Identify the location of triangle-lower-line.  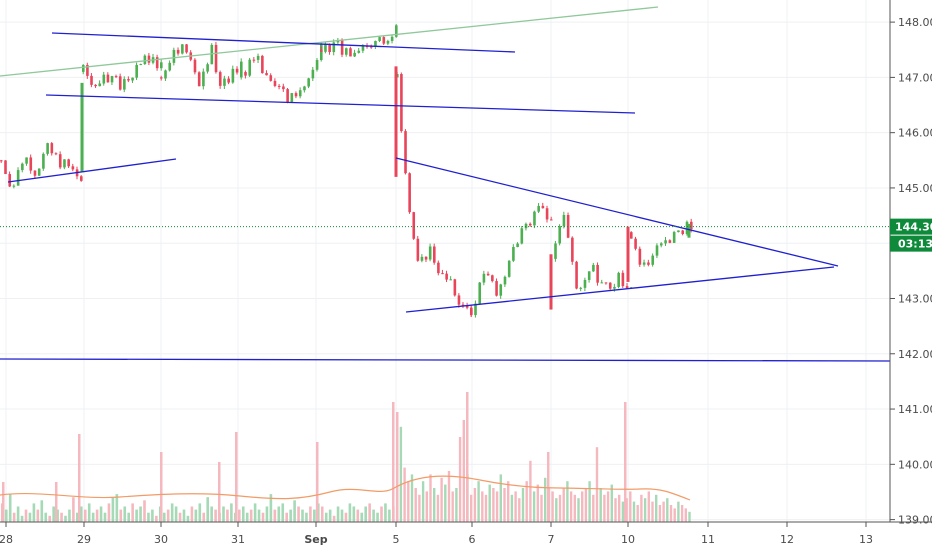
(620, 289).